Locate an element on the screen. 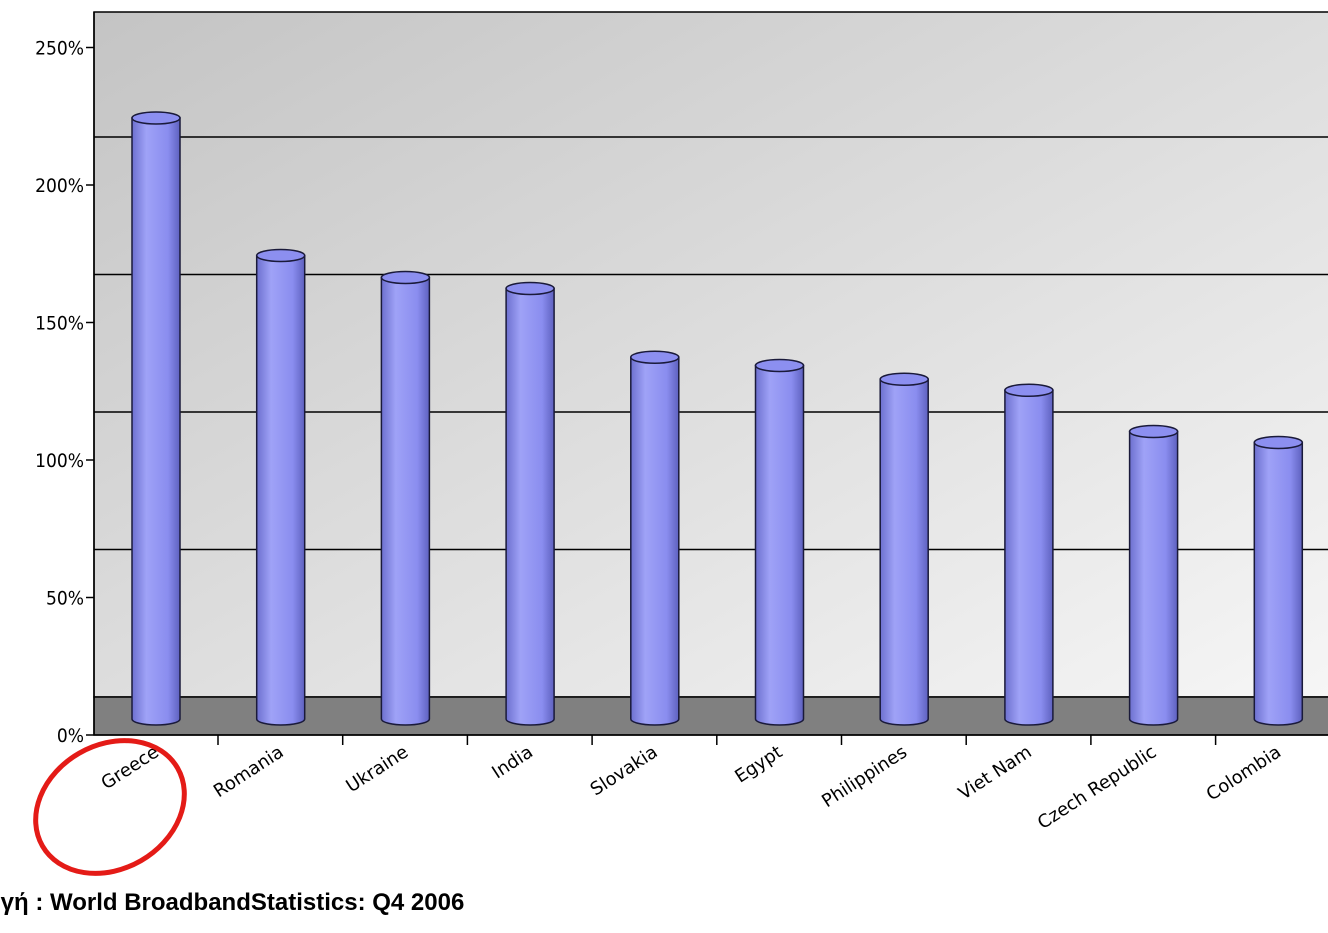  category-label: Egypt is located at coordinates (758, 765).